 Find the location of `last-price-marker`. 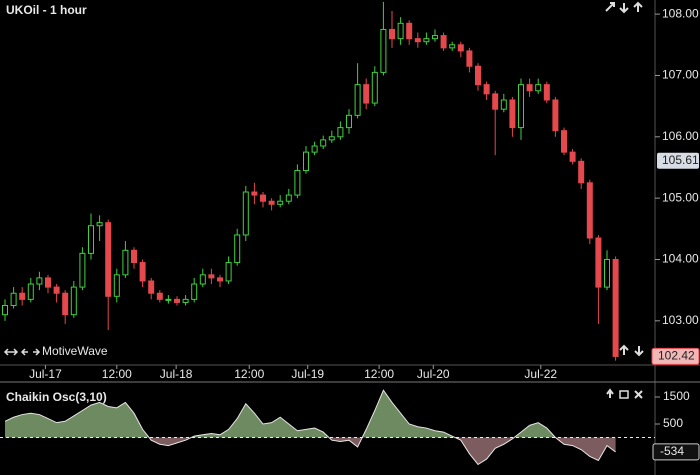

last-price-marker is located at coordinates (675, 356).